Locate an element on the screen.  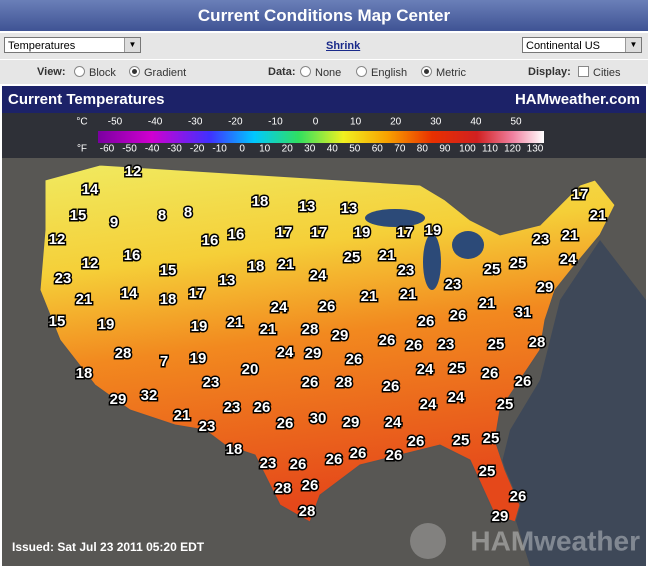
layer-select: Temperatures ▼ is located at coordinates (72, 45).